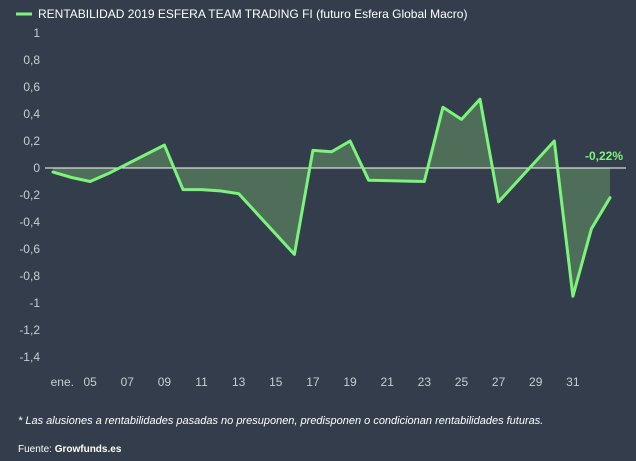  What do you see at coordinates (536, 382) in the screenshot?
I see `x-tick-label: 29` at bounding box center [536, 382].